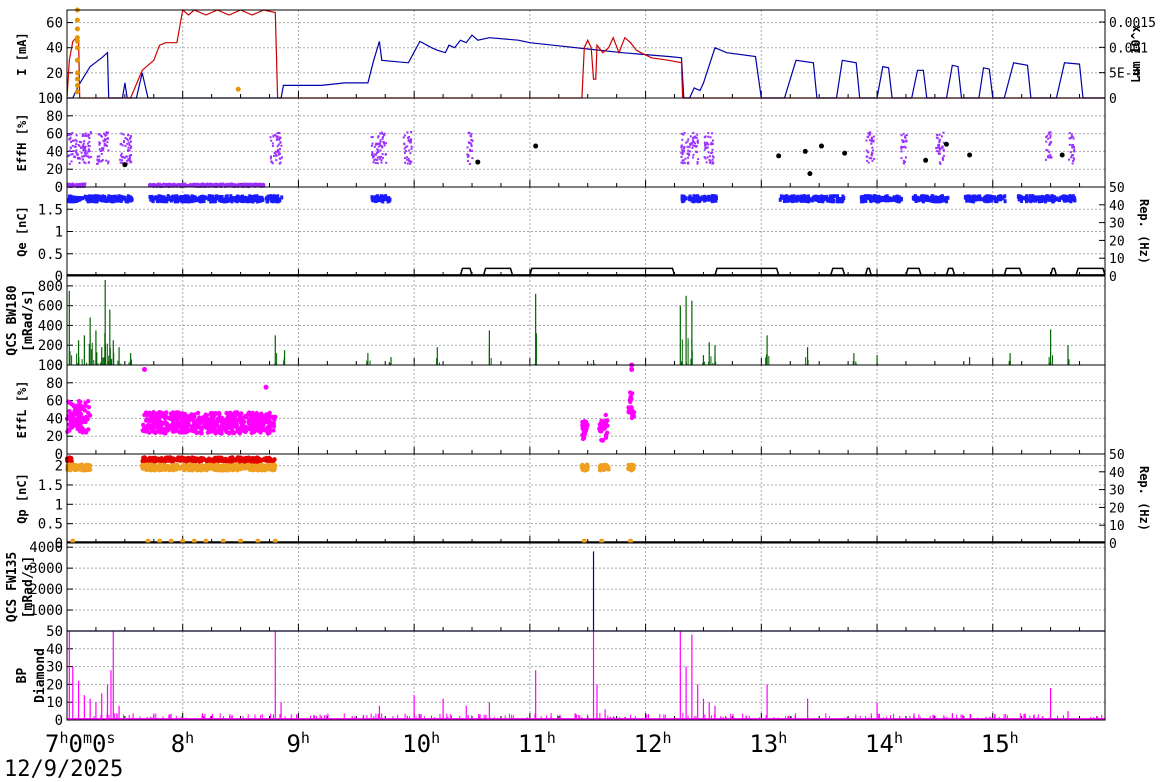 This screenshot has width=1172, height=782. Describe the element at coordinates (77, 79) in the screenshot. I see `scatter-point` at that location.